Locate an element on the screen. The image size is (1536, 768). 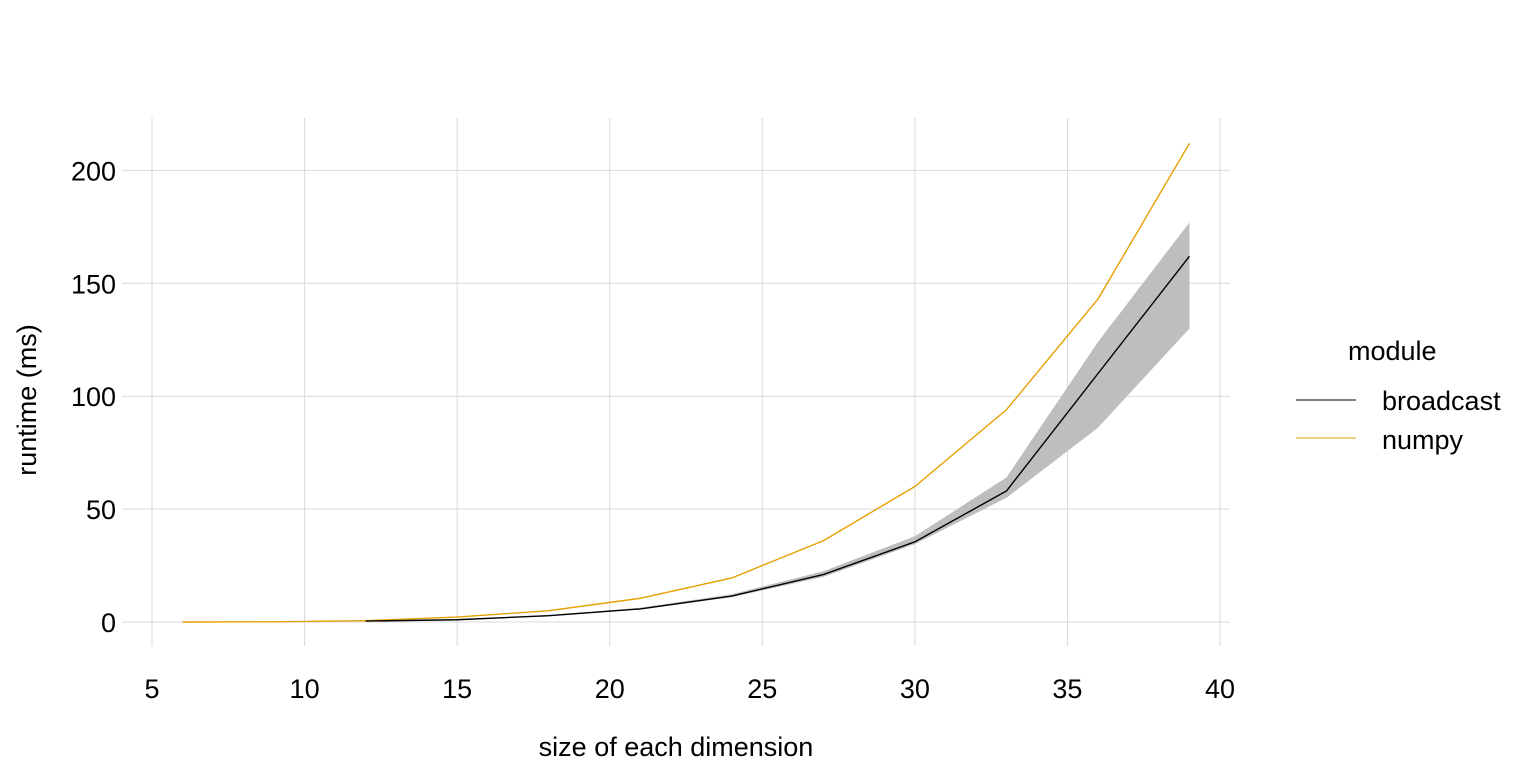
x-tick-label-40: 40 is located at coordinates (1220, 689).